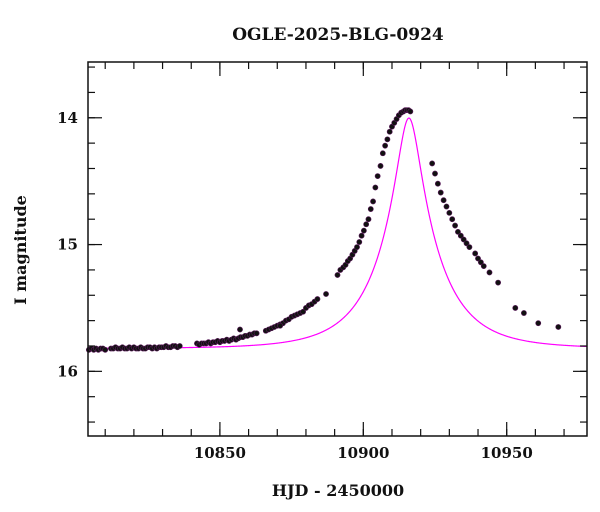 The image size is (600, 512). What do you see at coordinates (67, 371) in the screenshot?
I see `y-tick-label: 16` at bounding box center [67, 371].